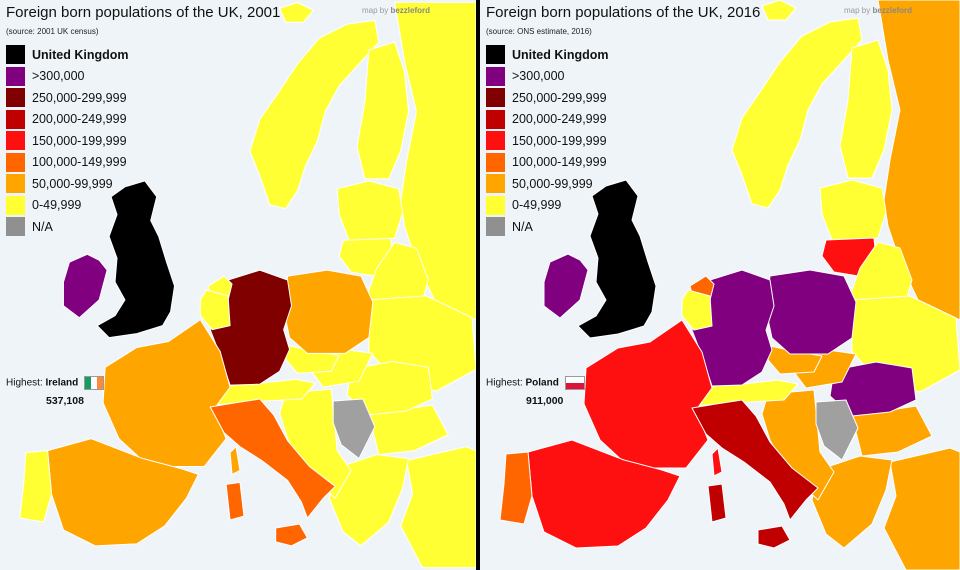 This screenshot has width=960, height=570. I want to click on highest-country: Ireland, so click(62, 383).